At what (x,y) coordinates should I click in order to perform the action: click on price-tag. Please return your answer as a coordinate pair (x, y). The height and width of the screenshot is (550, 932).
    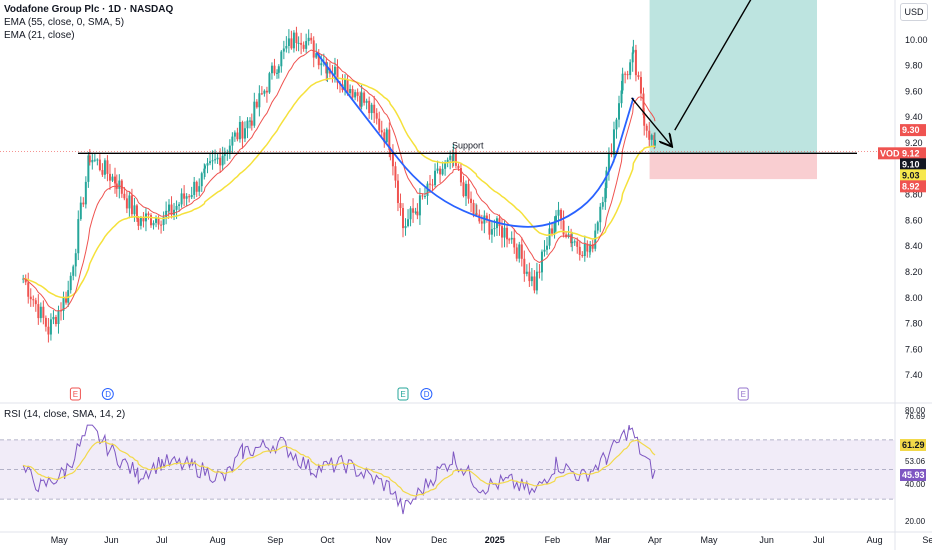
    Looking at the image, I should click on (913, 186).